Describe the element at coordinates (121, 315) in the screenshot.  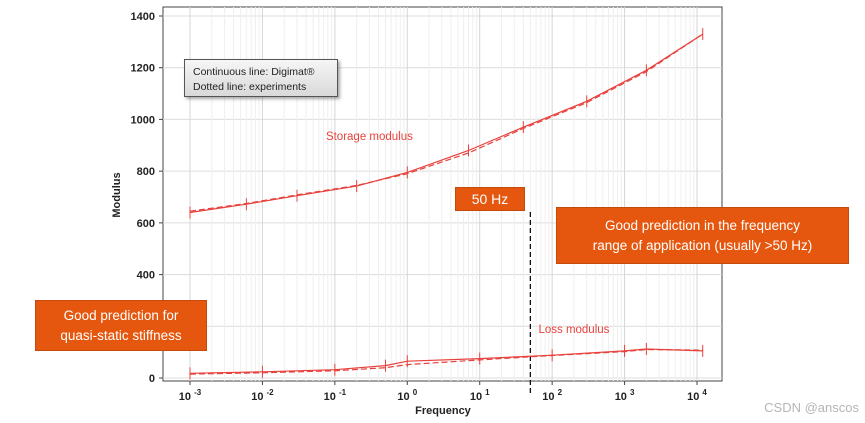
I see `static-callout-line-1: Good prediction for` at that location.